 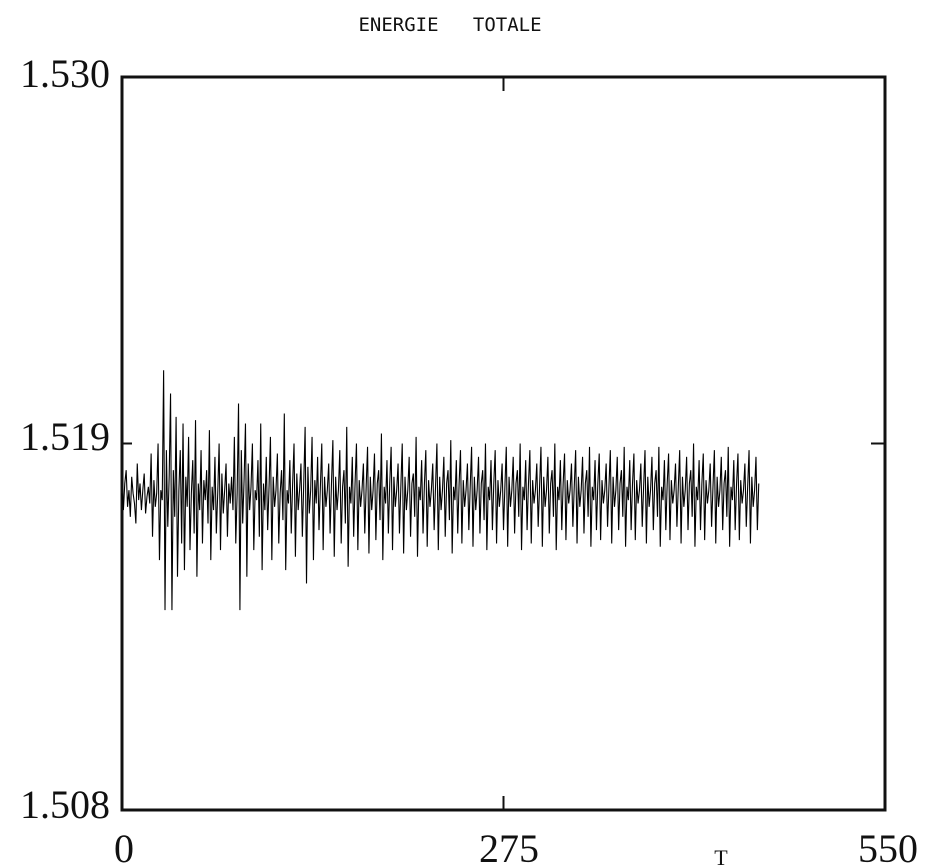 What do you see at coordinates (65, 804) in the screenshot?
I see `y-tick-label-bottom: 1.508` at bounding box center [65, 804].